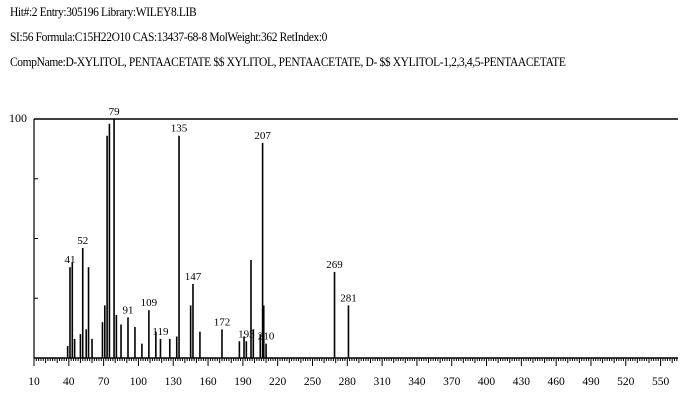 The image size is (680, 414). What do you see at coordinates (174, 382) in the screenshot?
I see `x-tick-label: 130` at bounding box center [174, 382].